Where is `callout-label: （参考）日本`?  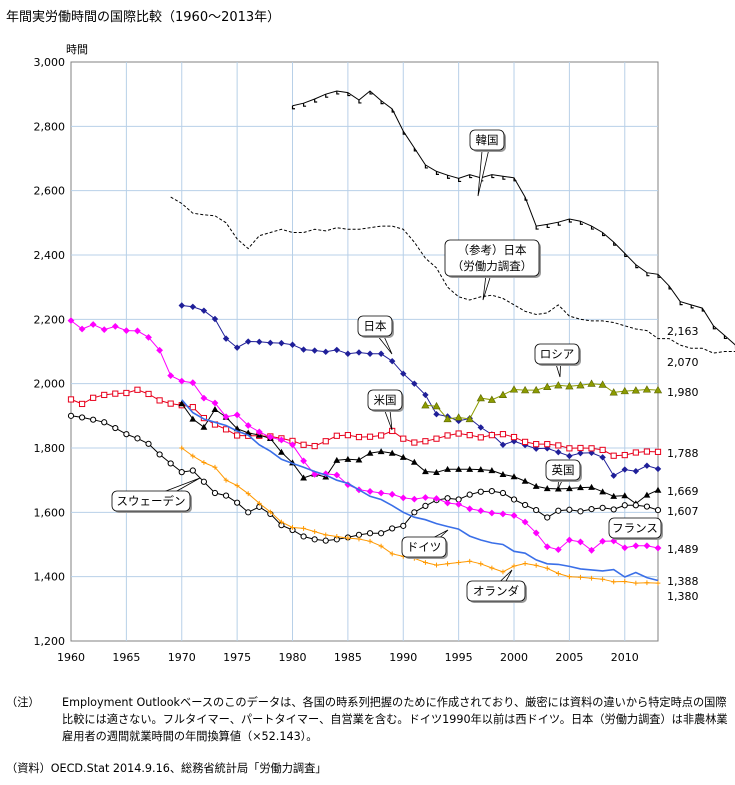 callout-label: （参考）日本 is located at coordinates (492, 250).